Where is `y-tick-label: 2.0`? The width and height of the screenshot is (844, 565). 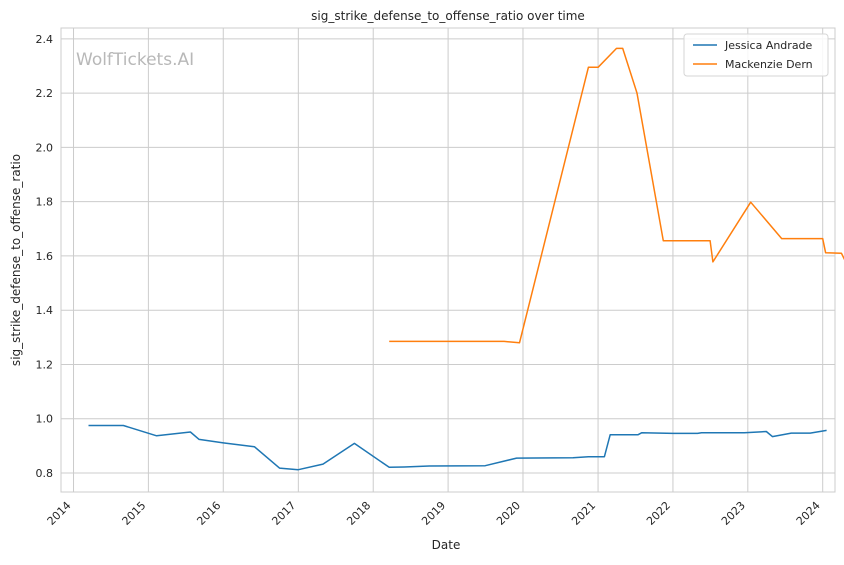
y-tick-label: 2.0 is located at coordinates (45, 147).